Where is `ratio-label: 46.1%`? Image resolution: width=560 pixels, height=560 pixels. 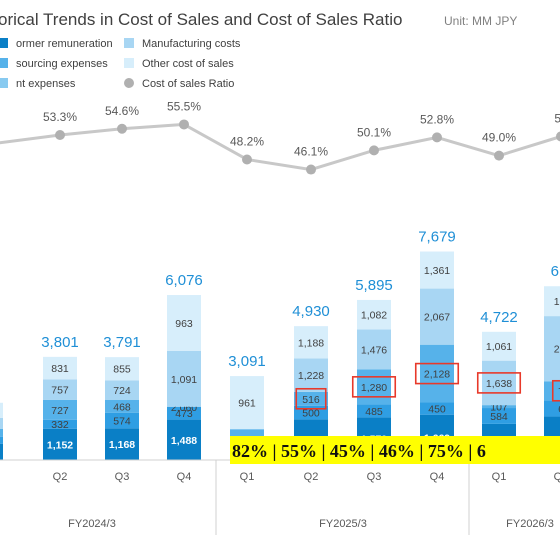
ratio-label: 46.1% is located at coordinates (311, 152).